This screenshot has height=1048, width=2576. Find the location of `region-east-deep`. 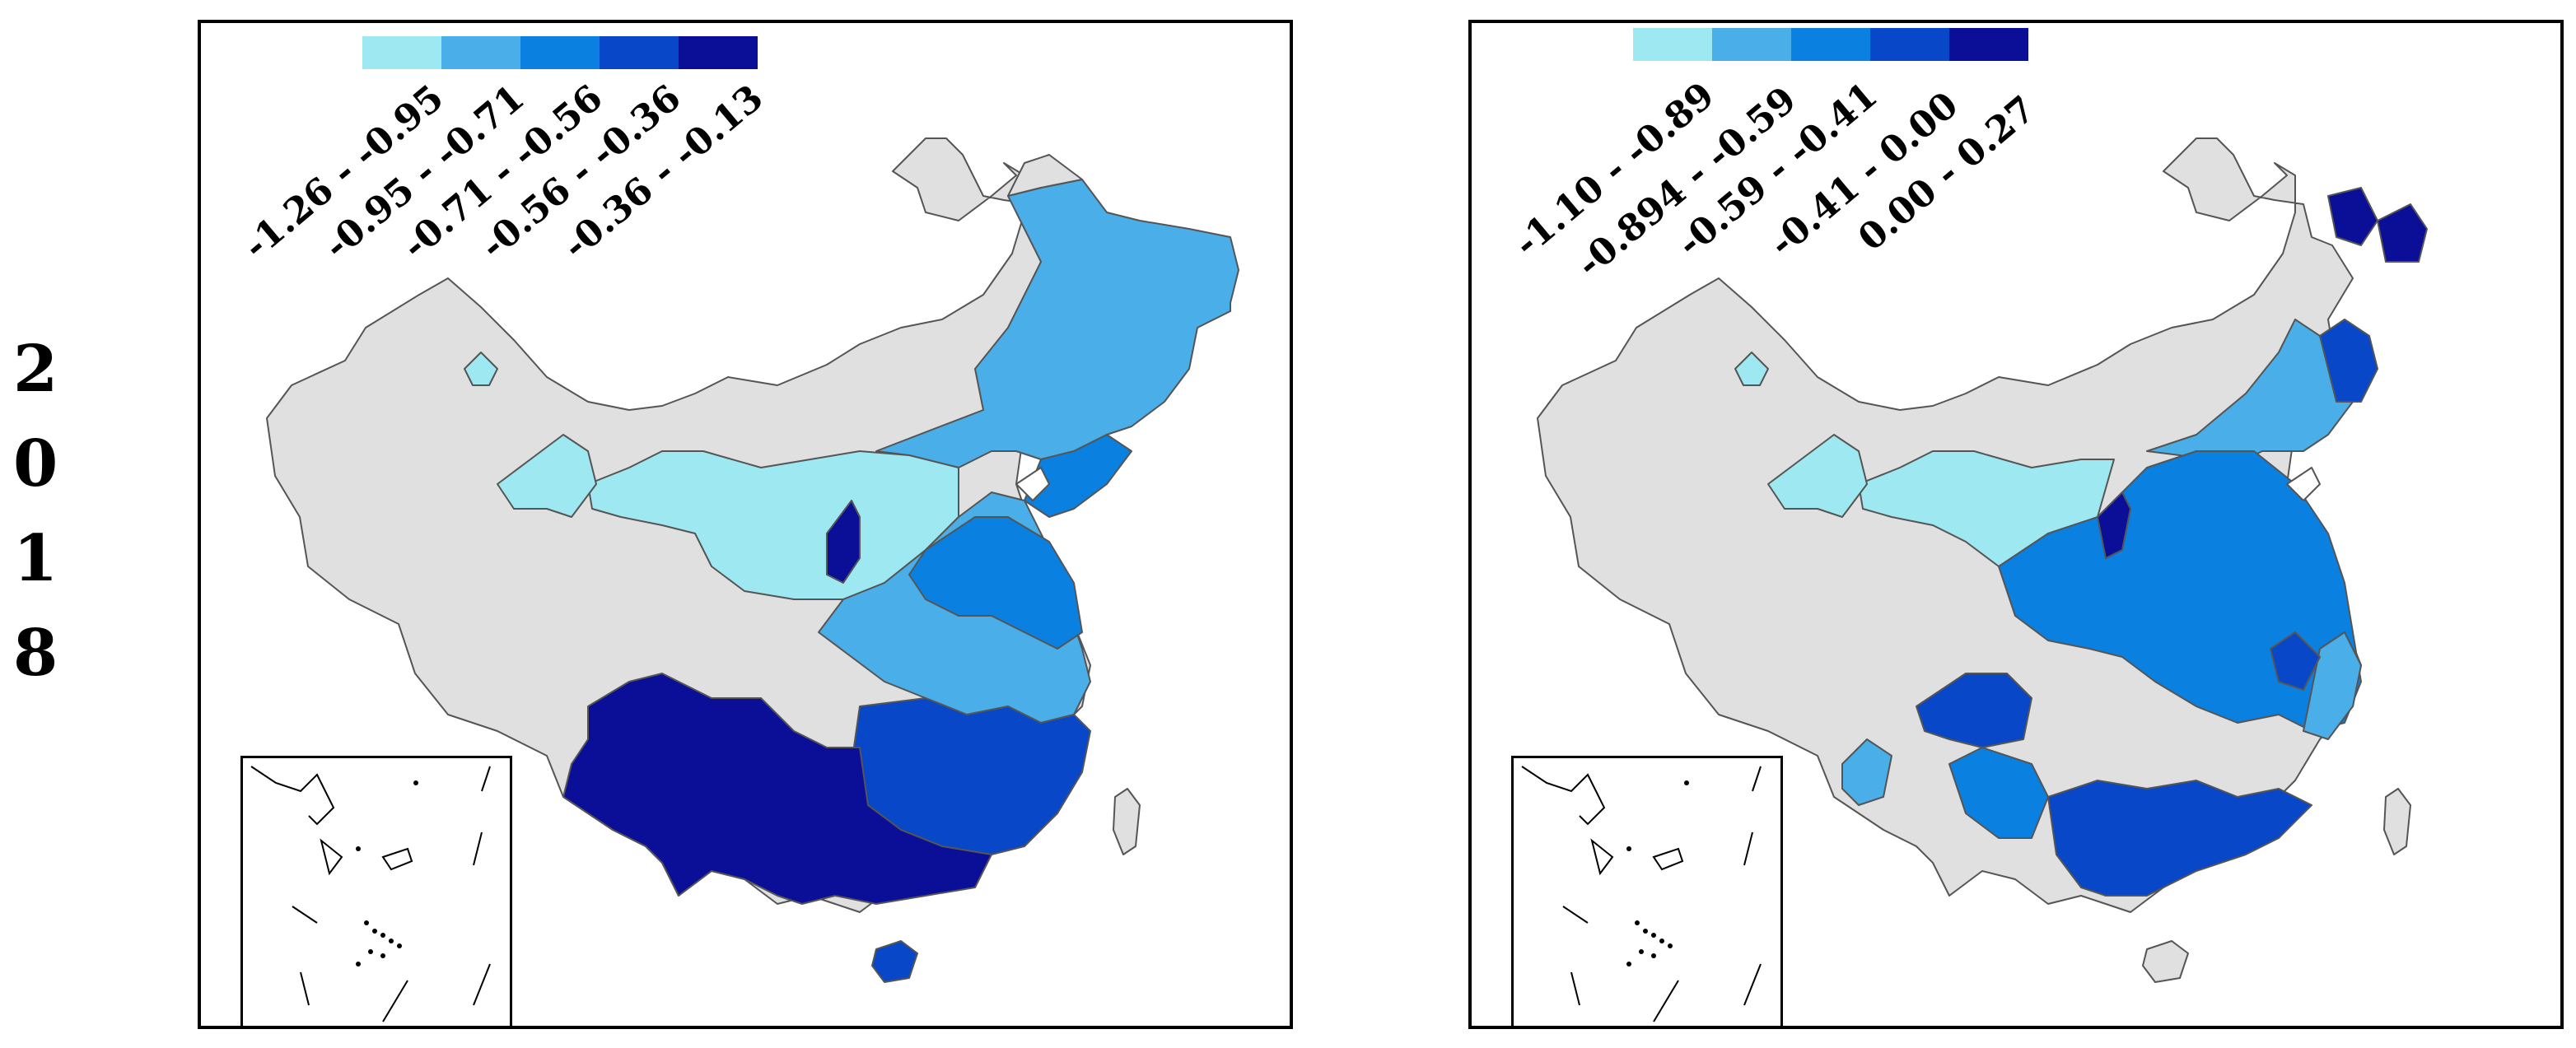

region-east-deep is located at coordinates (2295, 661).